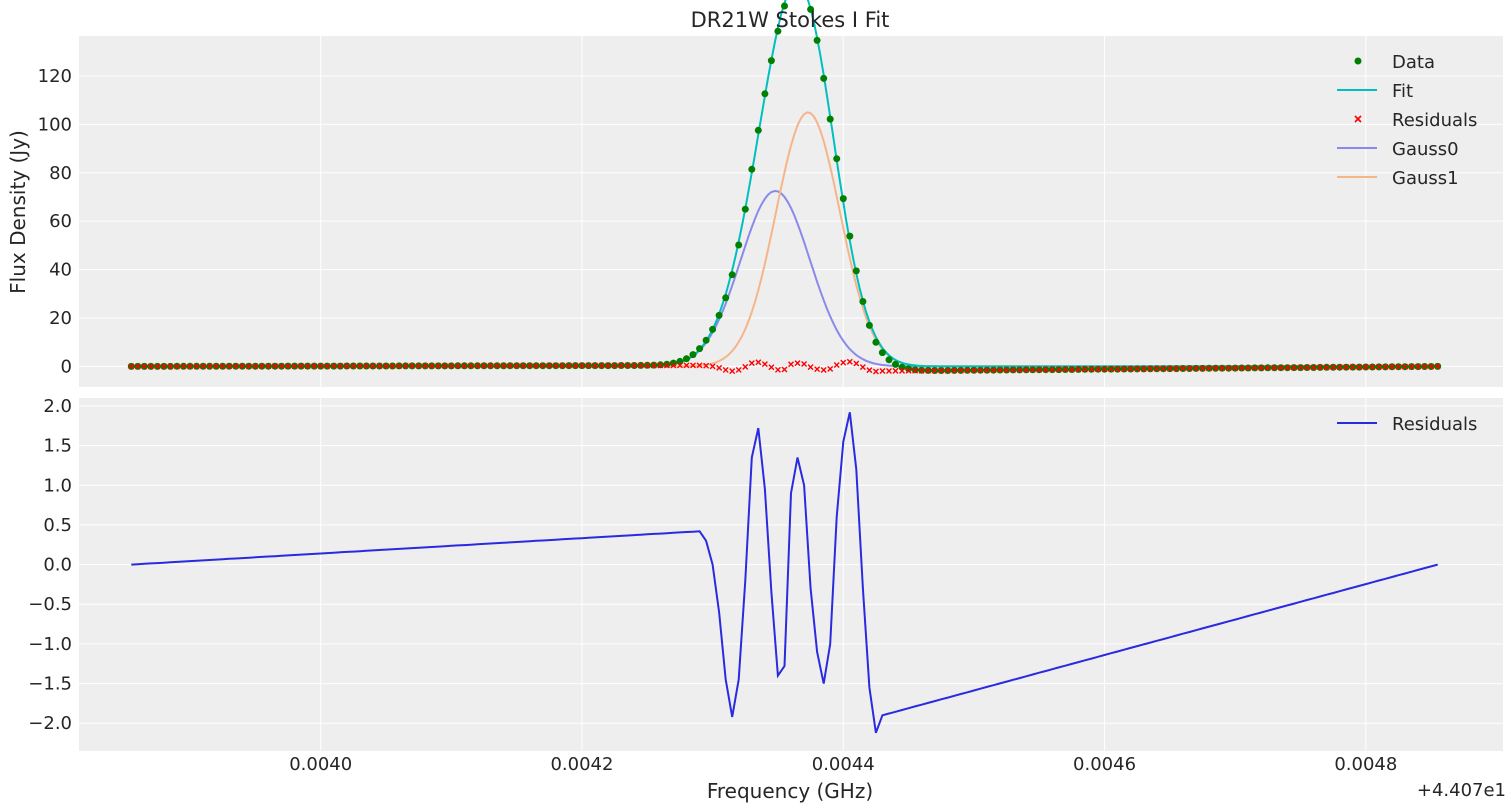 Image resolution: width=1511 pixels, height=811 pixels. I want to click on legend-data-marker, so click(1358, 61).